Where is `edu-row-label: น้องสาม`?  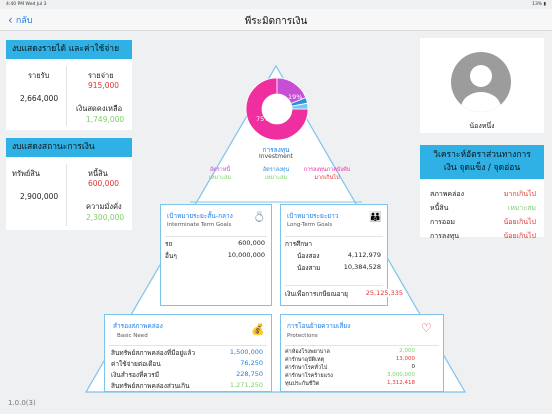 edu-row-label: น้องสาม is located at coordinates (309, 268).